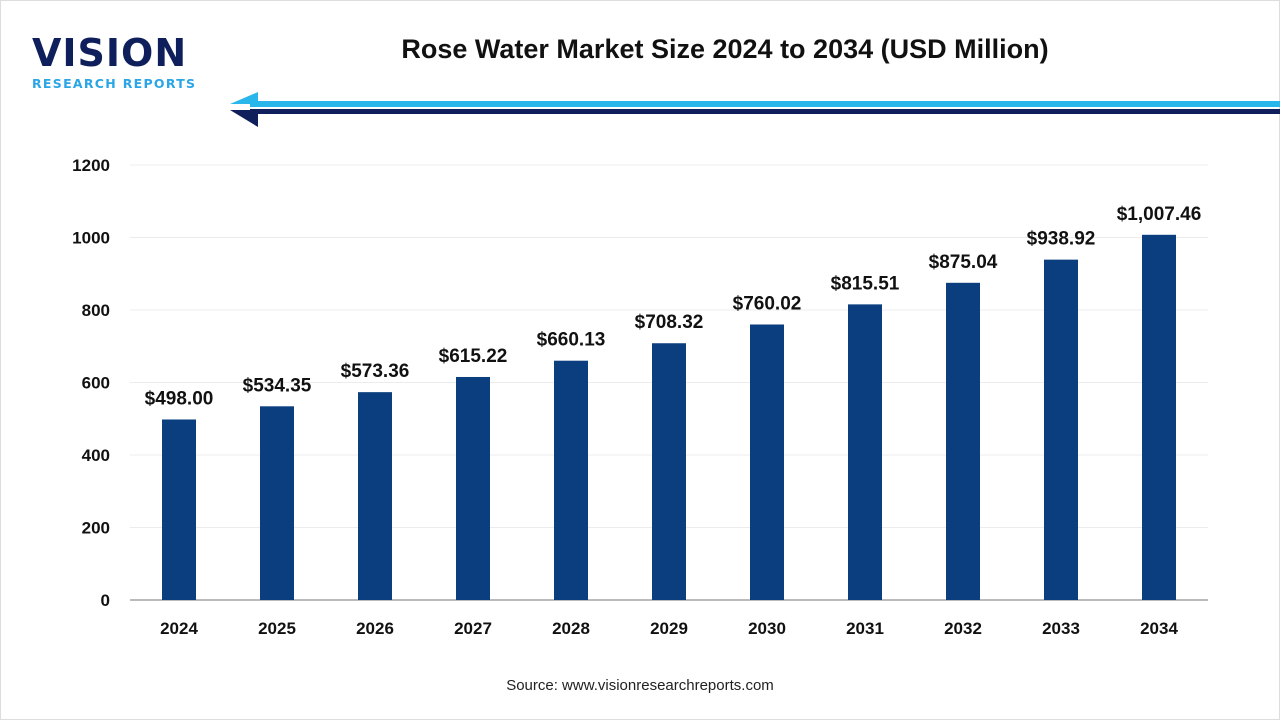 The height and width of the screenshot is (720, 1280). I want to click on logo: VISION RESEARCH REPORTS, so click(114, 62).